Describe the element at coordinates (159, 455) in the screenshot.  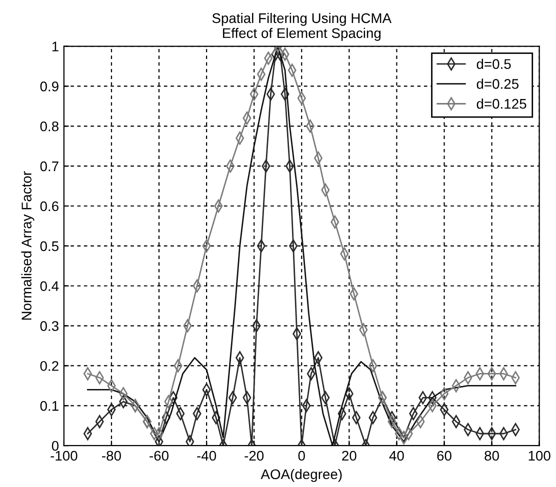
I see `x-tick-label: -60` at that location.